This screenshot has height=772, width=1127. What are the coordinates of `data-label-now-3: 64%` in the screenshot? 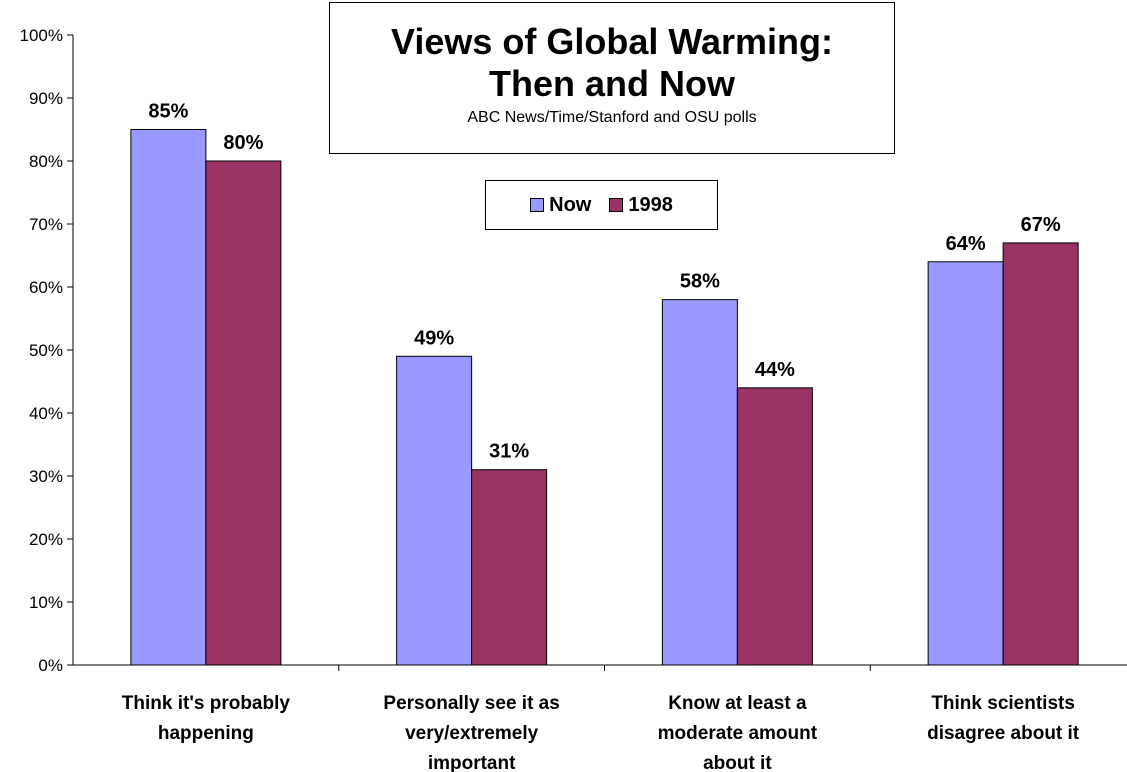 It's located at (966, 244).